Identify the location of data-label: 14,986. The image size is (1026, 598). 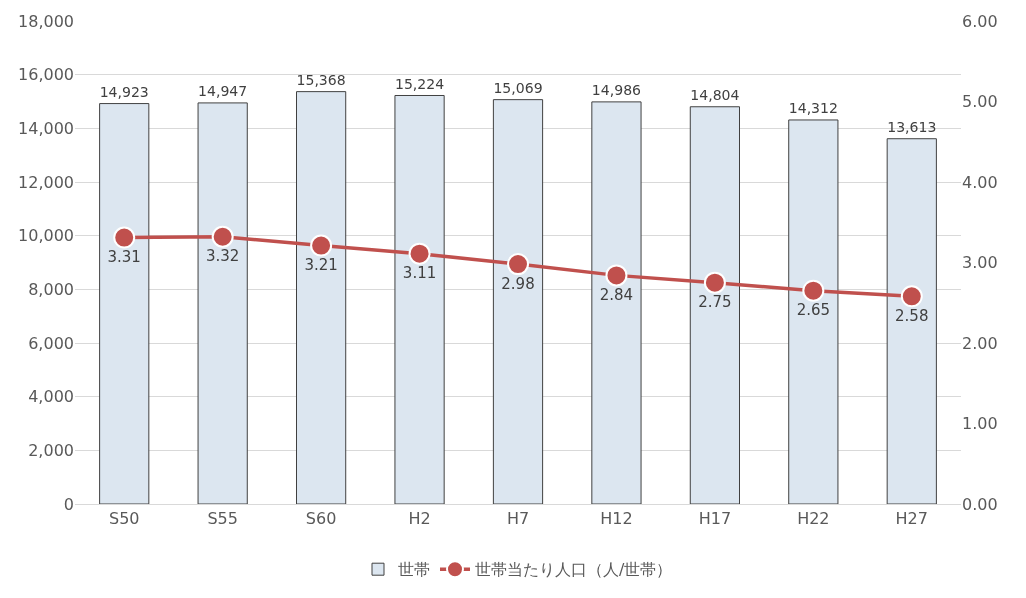
(616, 90).